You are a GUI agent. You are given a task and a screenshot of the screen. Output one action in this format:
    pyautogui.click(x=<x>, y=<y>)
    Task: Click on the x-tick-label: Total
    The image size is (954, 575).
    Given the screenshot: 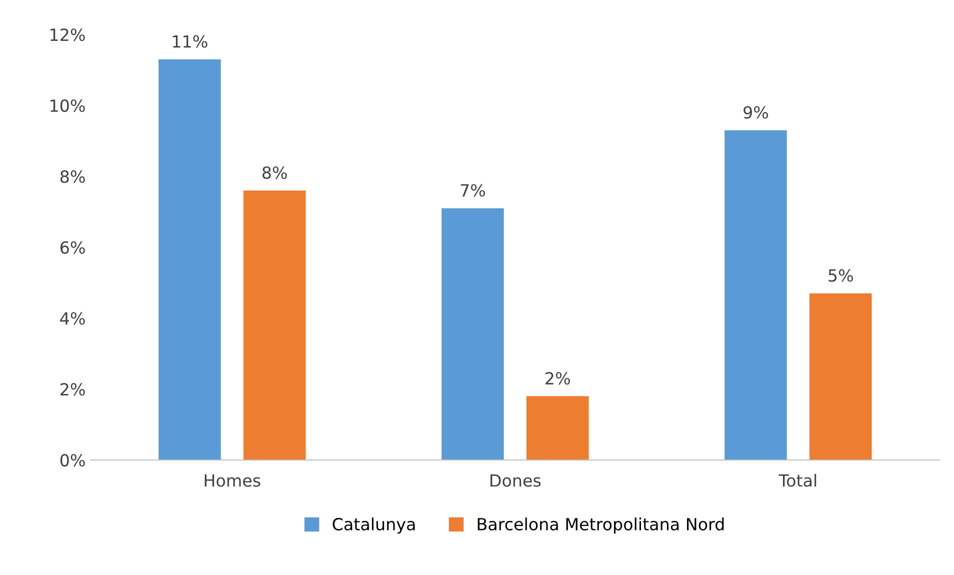 What is the action you would take?
    pyautogui.click(x=797, y=480)
    